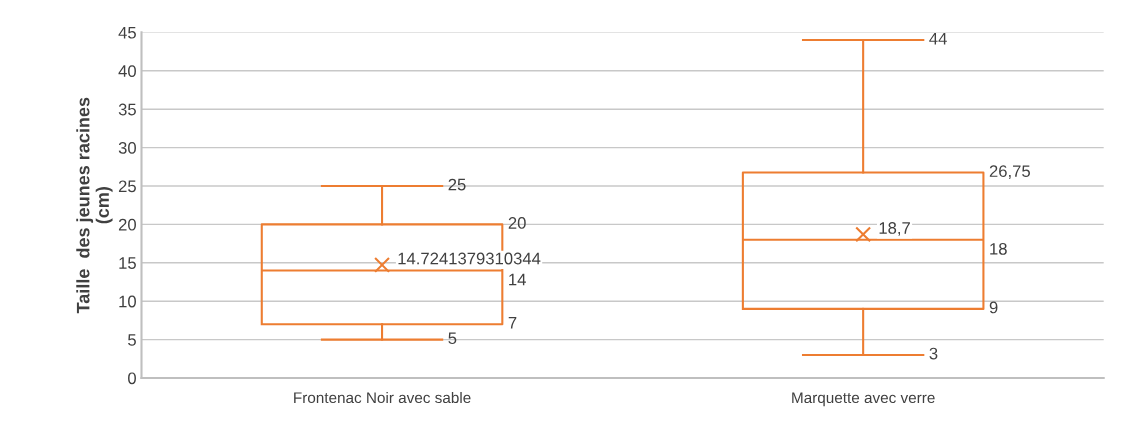 This screenshot has height=432, width=1132. I want to click on y-tick-label: 30, so click(127, 148).